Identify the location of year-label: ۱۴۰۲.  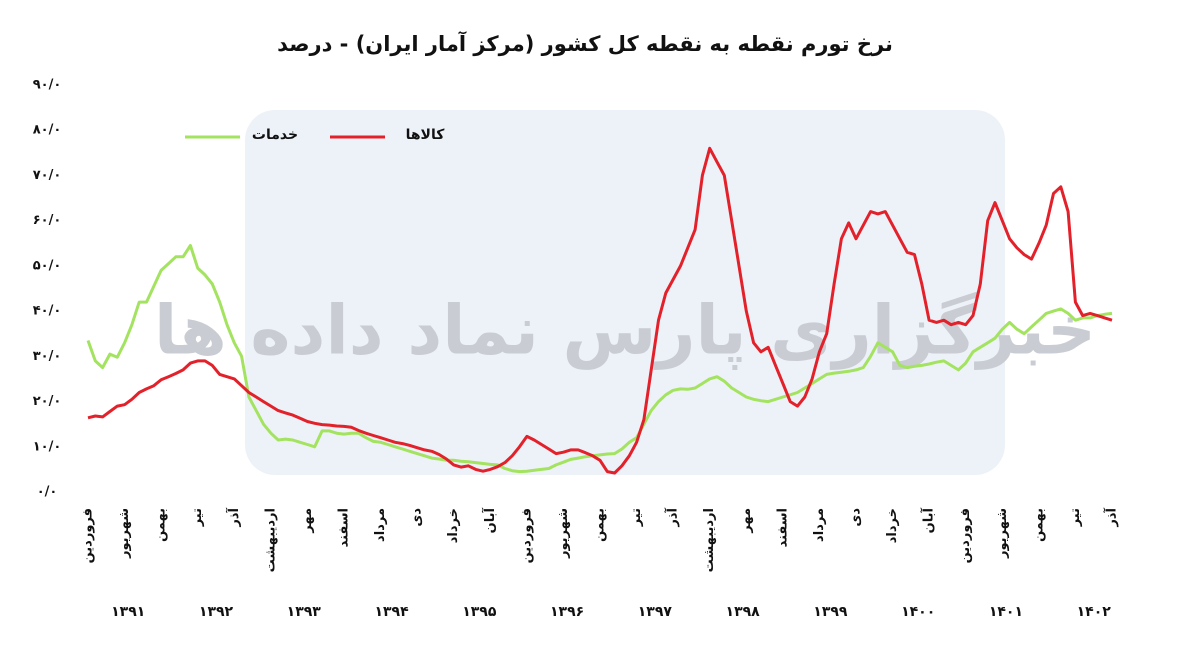
(1094, 612).